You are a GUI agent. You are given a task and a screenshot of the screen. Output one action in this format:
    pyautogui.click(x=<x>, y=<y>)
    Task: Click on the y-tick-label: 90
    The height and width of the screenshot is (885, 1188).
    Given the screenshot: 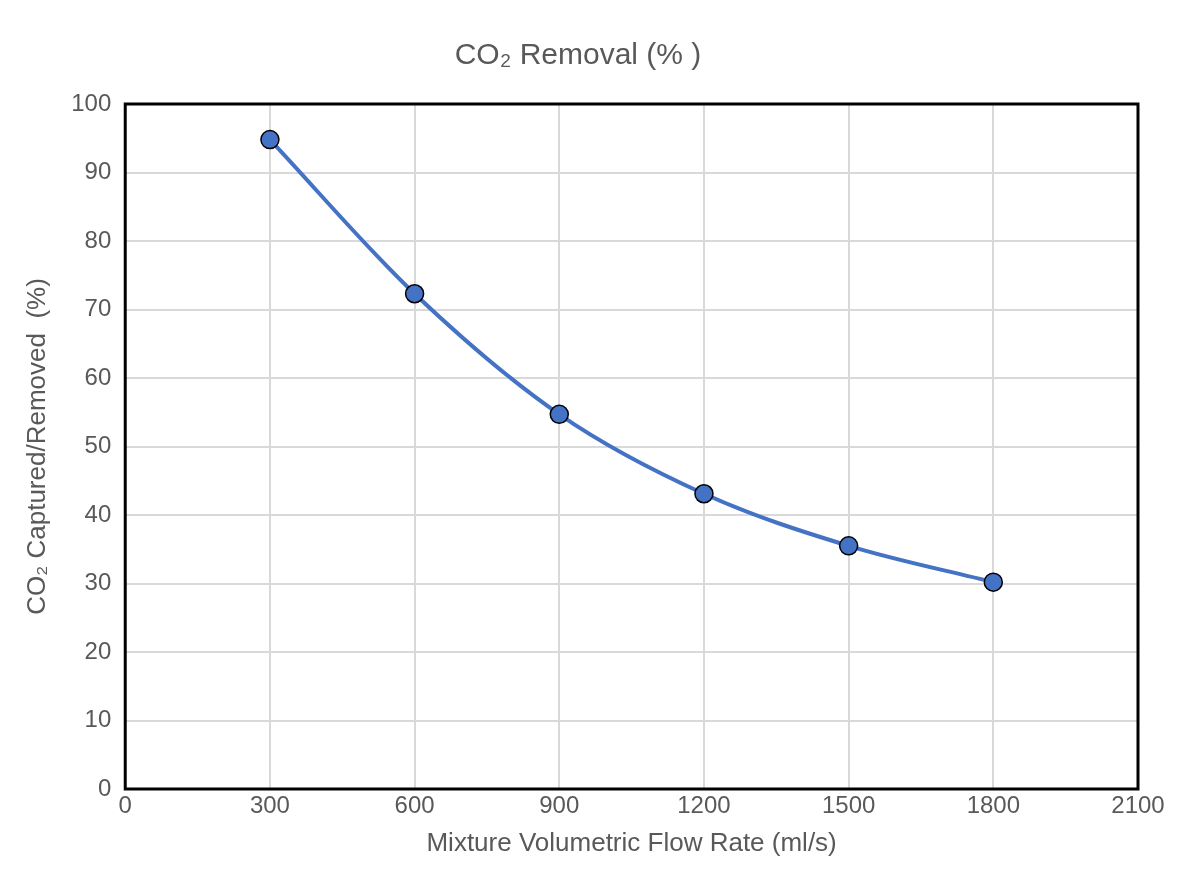 What is the action you would take?
    pyautogui.click(x=98, y=171)
    